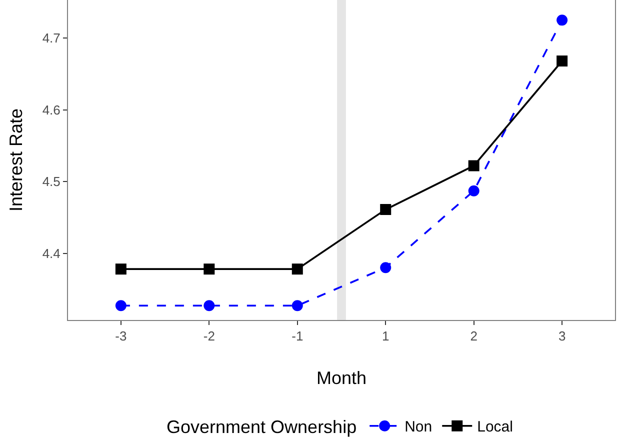 The width and height of the screenshot is (618, 444). I want to click on legend-title: Government Ownership, so click(261, 427).